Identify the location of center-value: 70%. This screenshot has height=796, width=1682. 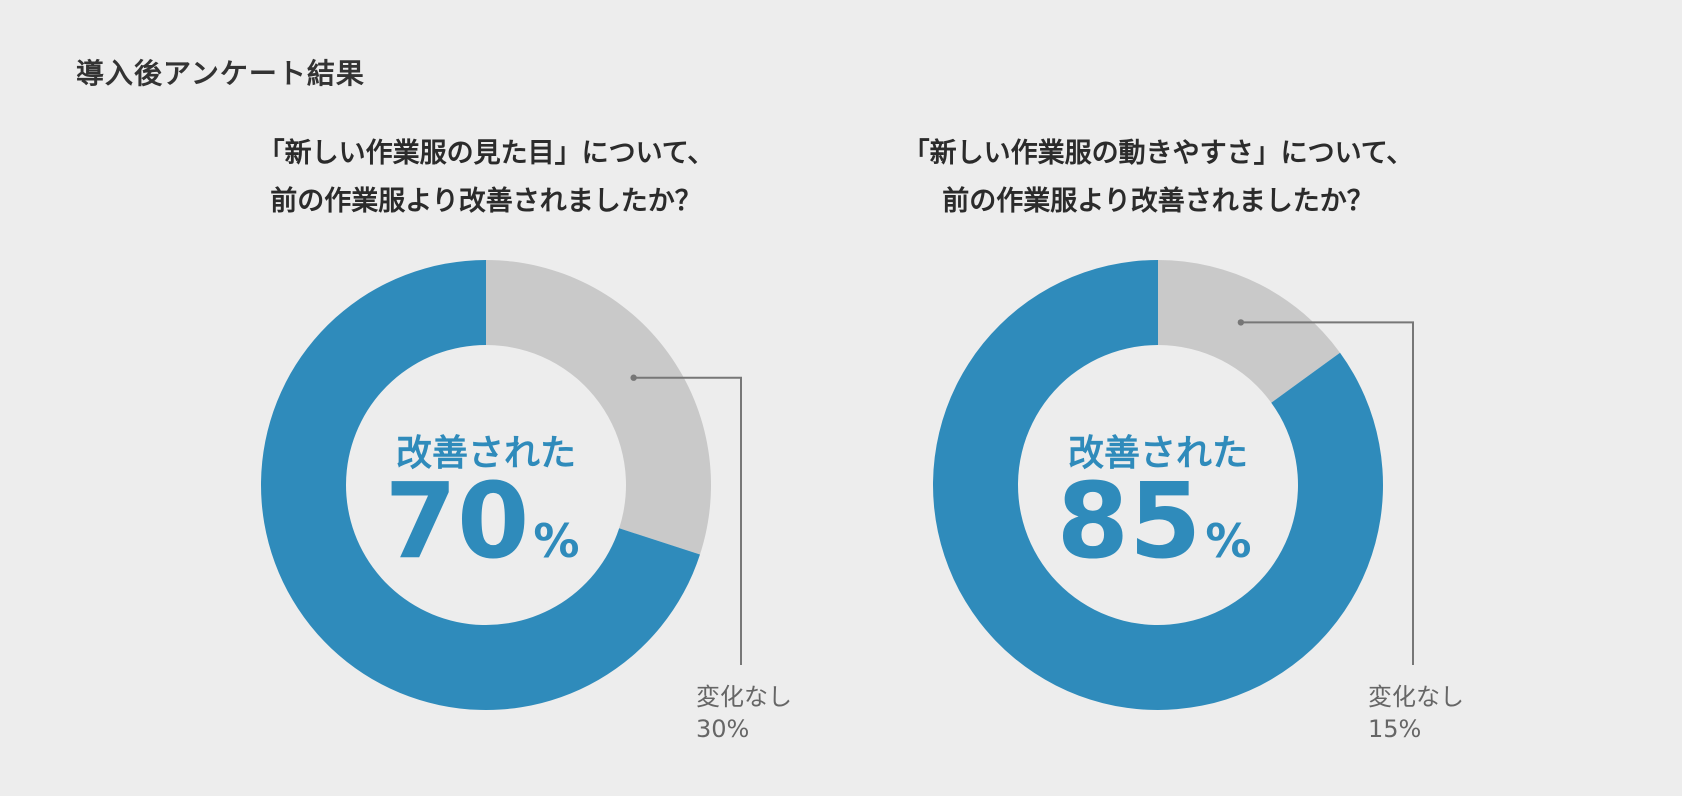
(482, 521).